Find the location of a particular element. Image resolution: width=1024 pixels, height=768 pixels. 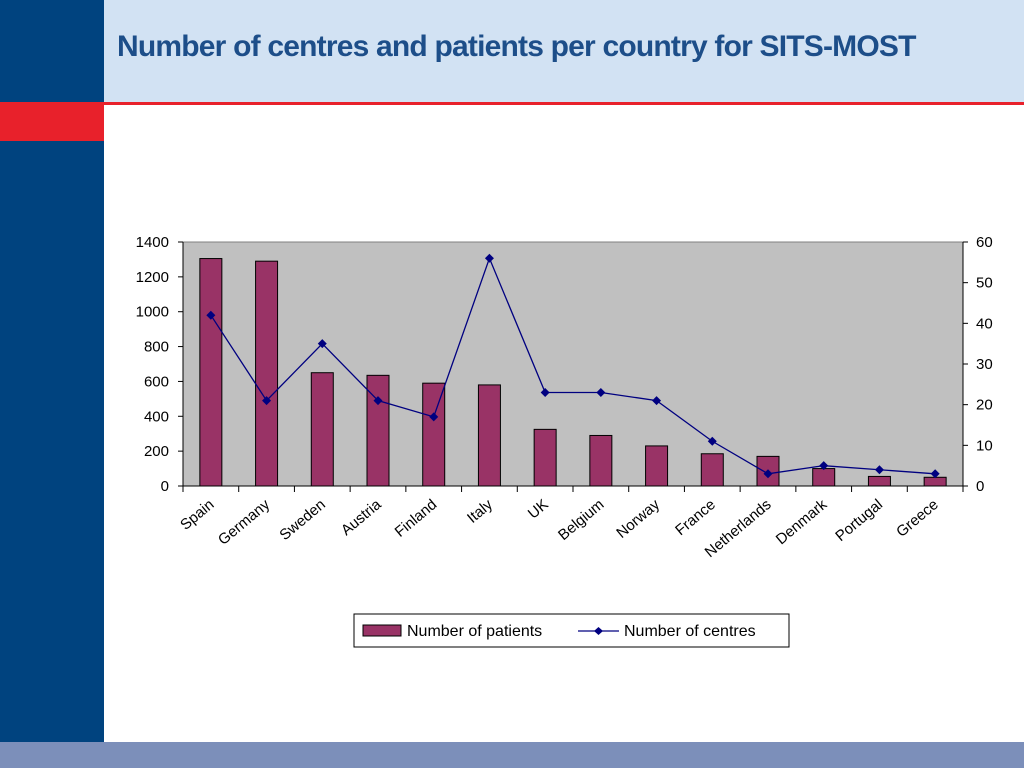

left-y-tick-label: 1200 is located at coordinates (152, 277).